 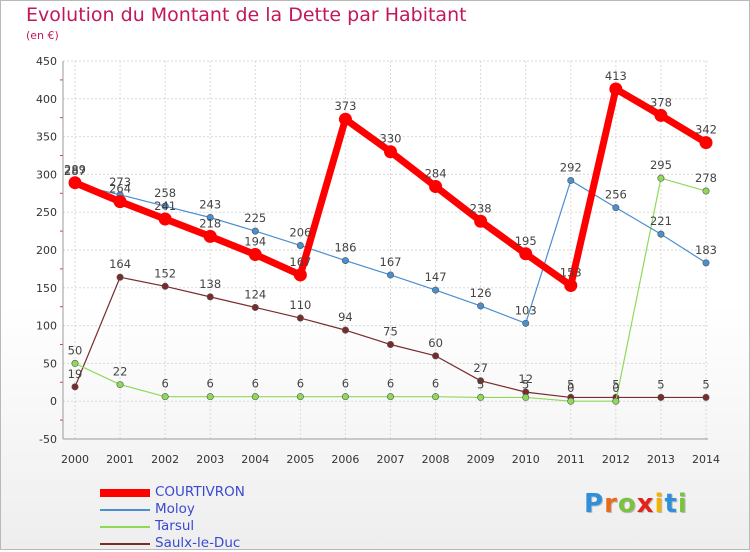 What do you see at coordinates (165, 193) in the screenshot?
I see `data-label: 258` at bounding box center [165, 193].